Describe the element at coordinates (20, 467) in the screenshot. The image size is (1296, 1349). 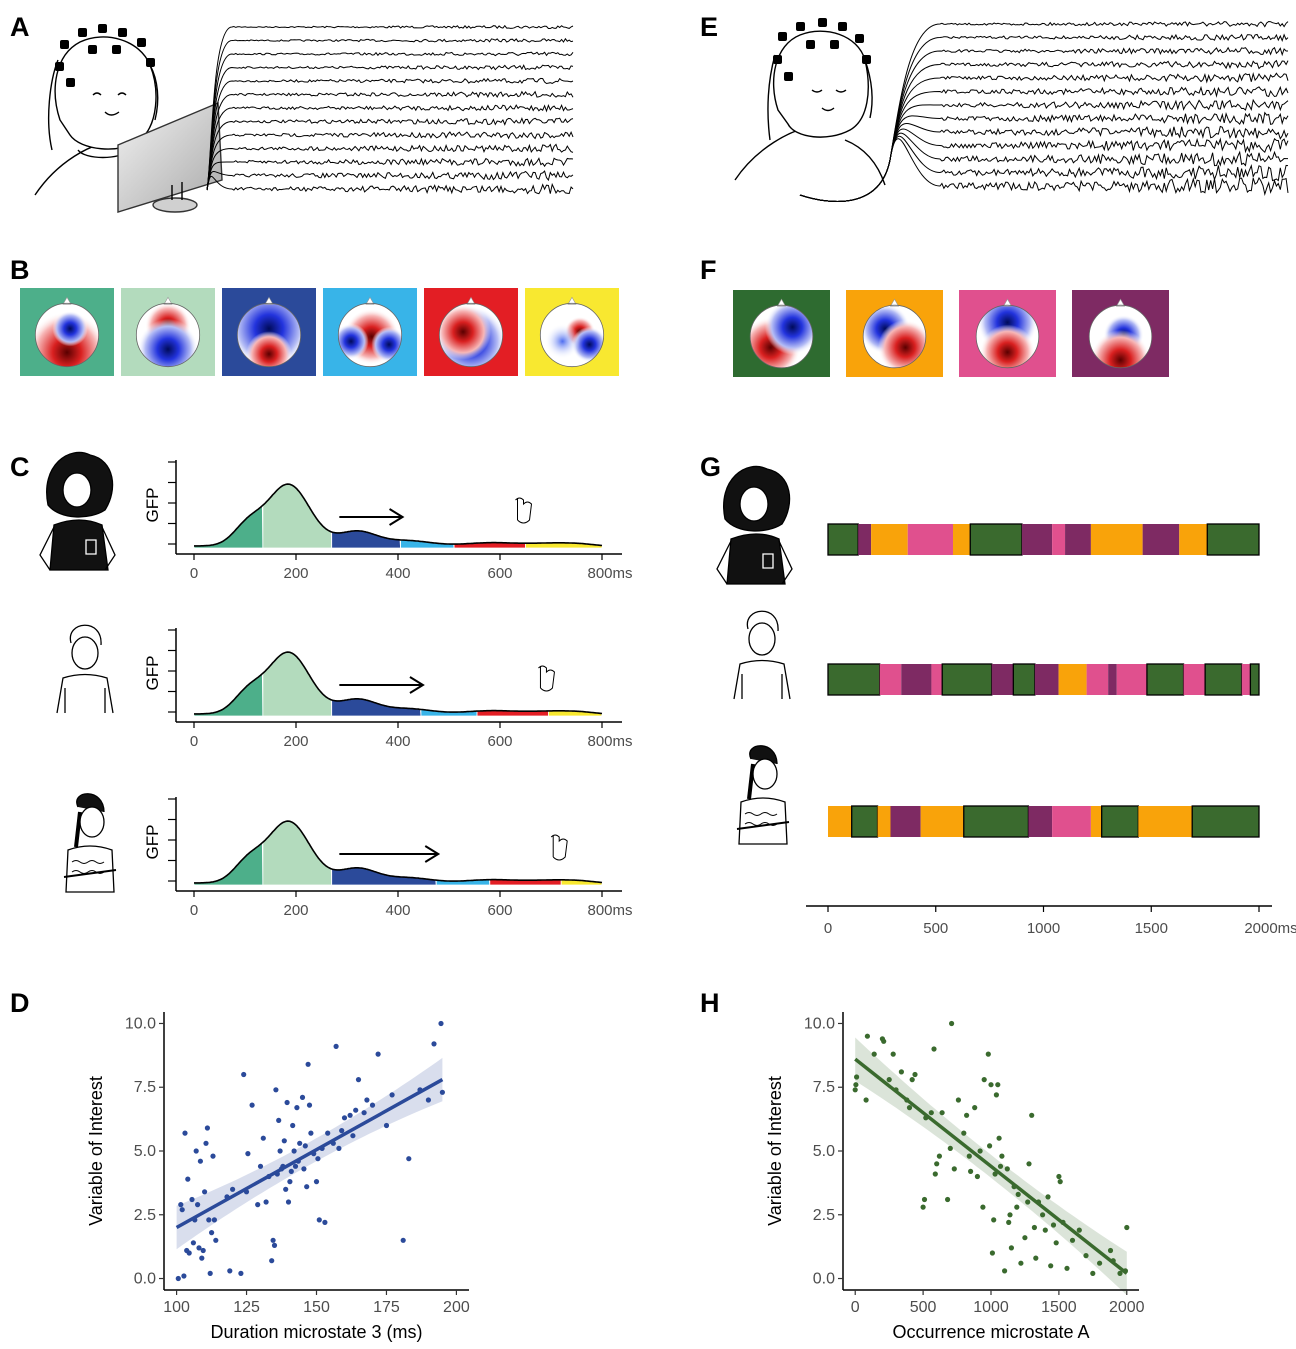
I see `panel-label-c: C` at that location.